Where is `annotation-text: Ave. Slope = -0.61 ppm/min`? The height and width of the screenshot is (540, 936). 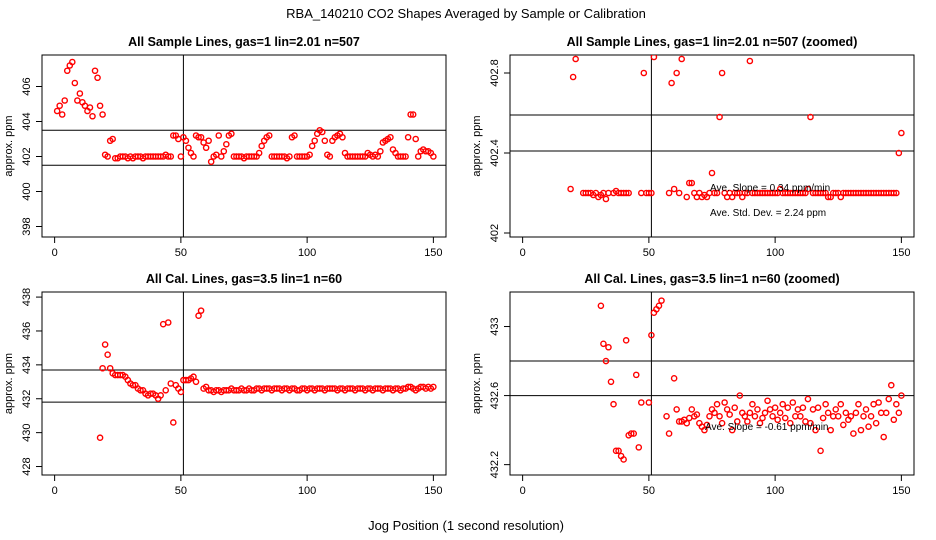 annotation-text: Ave. Slope = -0.61 ppm/min is located at coordinates (767, 427).